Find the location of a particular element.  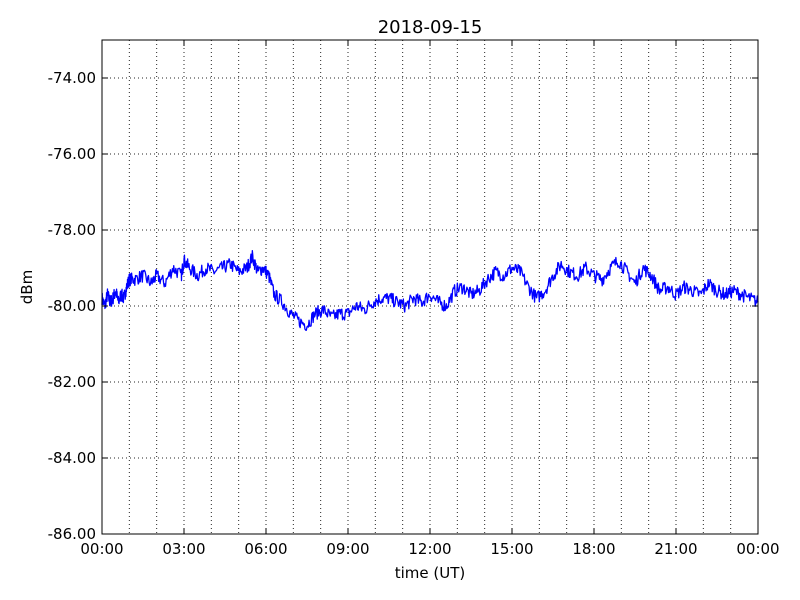

x-tick-label: 21:00 is located at coordinates (675, 549).